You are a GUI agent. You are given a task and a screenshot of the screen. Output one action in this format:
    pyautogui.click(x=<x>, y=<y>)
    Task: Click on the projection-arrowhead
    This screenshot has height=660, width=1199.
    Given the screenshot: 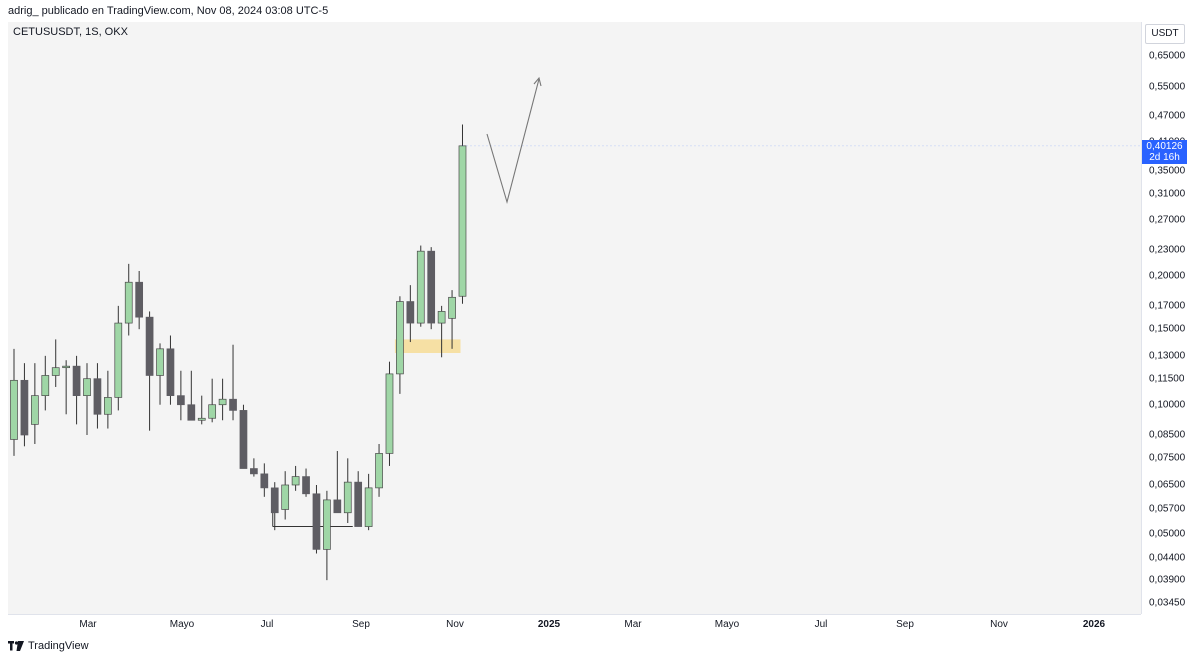 What is the action you would take?
    pyautogui.click(x=537, y=81)
    